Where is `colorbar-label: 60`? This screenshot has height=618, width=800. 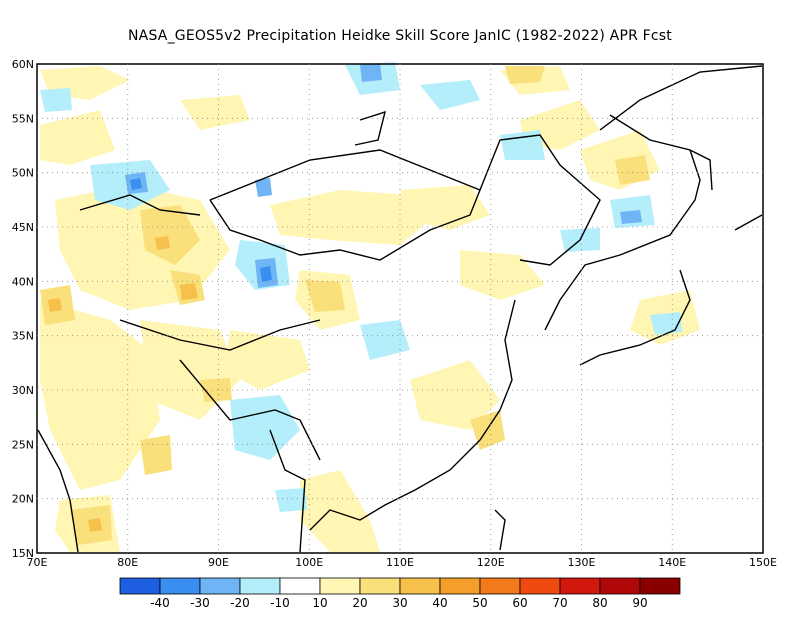
colorbar-label: 60 is located at coordinates (519, 603).